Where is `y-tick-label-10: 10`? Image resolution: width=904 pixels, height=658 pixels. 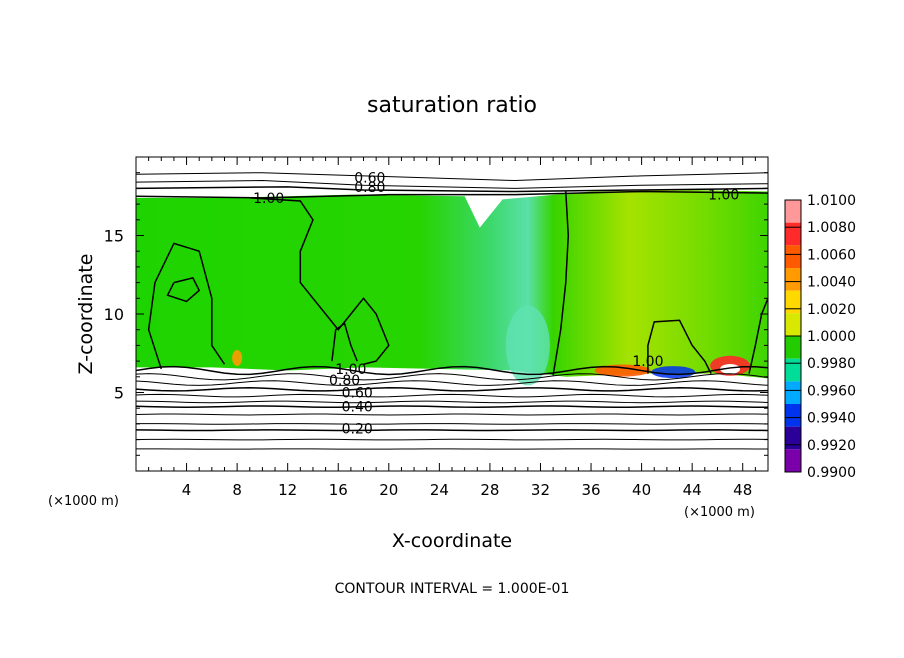 y-tick-label-10: 10 is located at coordinates (114, 314).